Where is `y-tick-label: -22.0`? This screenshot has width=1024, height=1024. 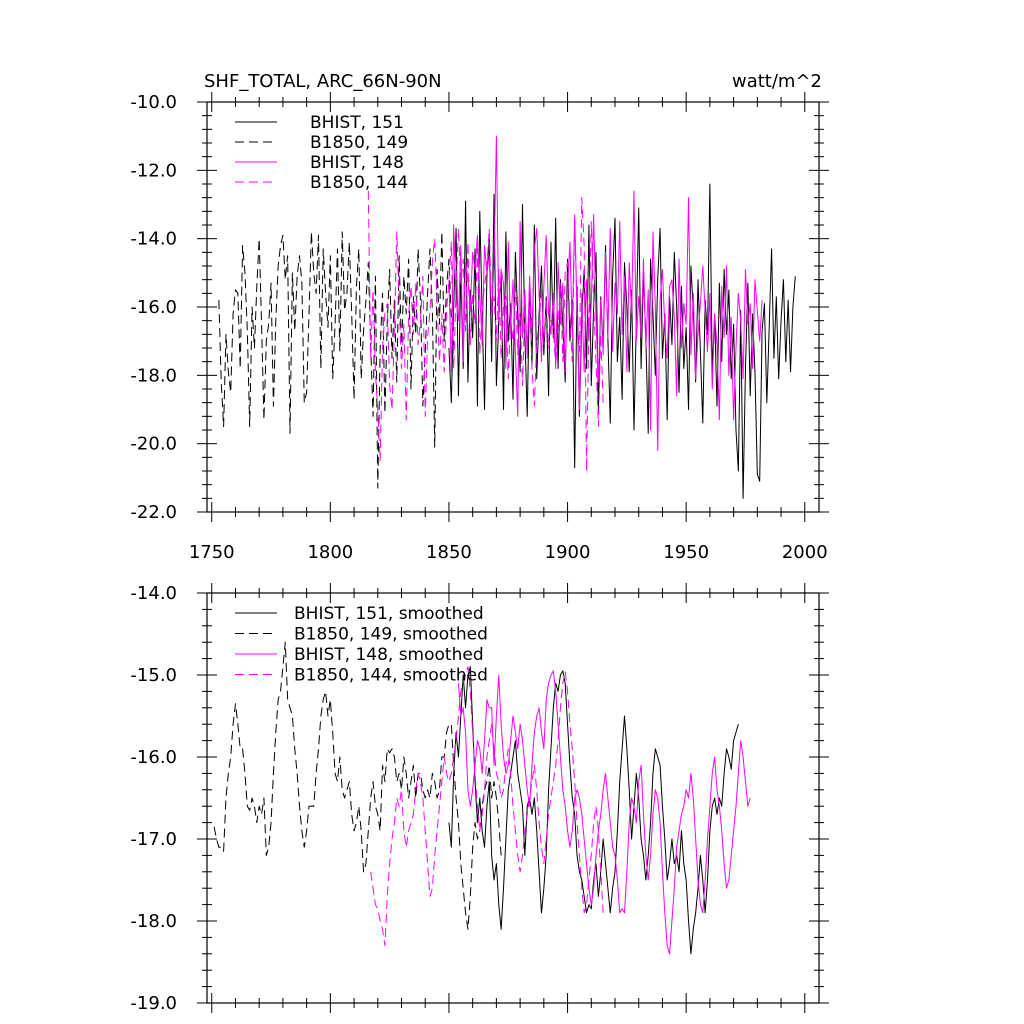 y-tick-label: -22.0 is located at coordinates (153, 512).